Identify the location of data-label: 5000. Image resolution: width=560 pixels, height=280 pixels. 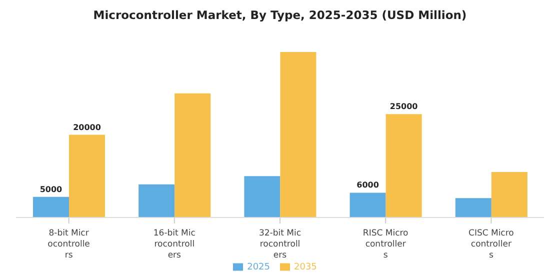
(51, 189).